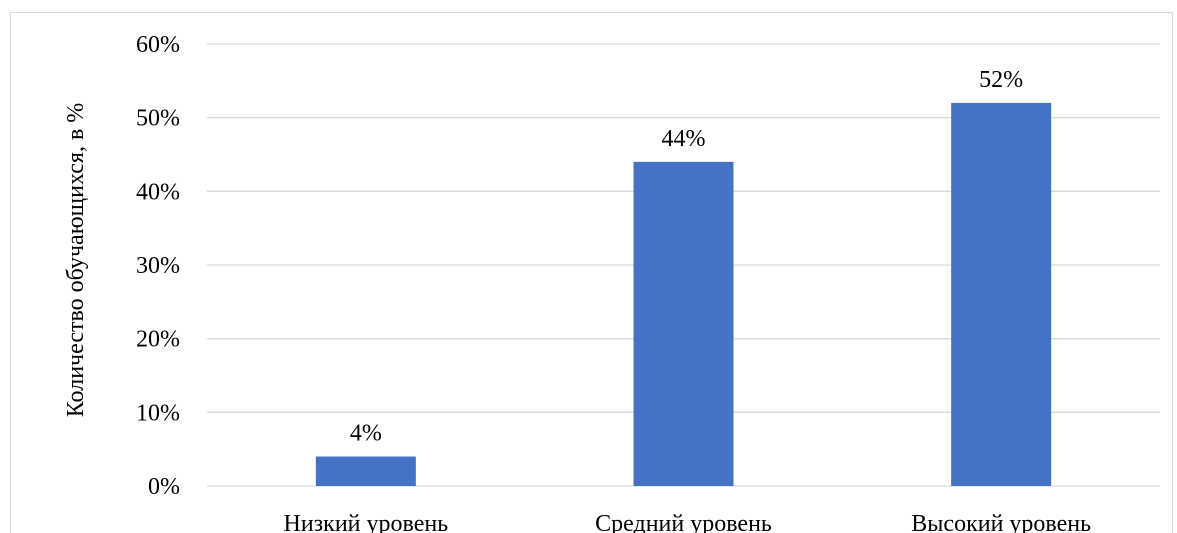  What do you see at coordinates (76, 260) in the screenshot?
I see `y-axis-title: Количество обучающихся, в %` at bounding box center [76, 260].